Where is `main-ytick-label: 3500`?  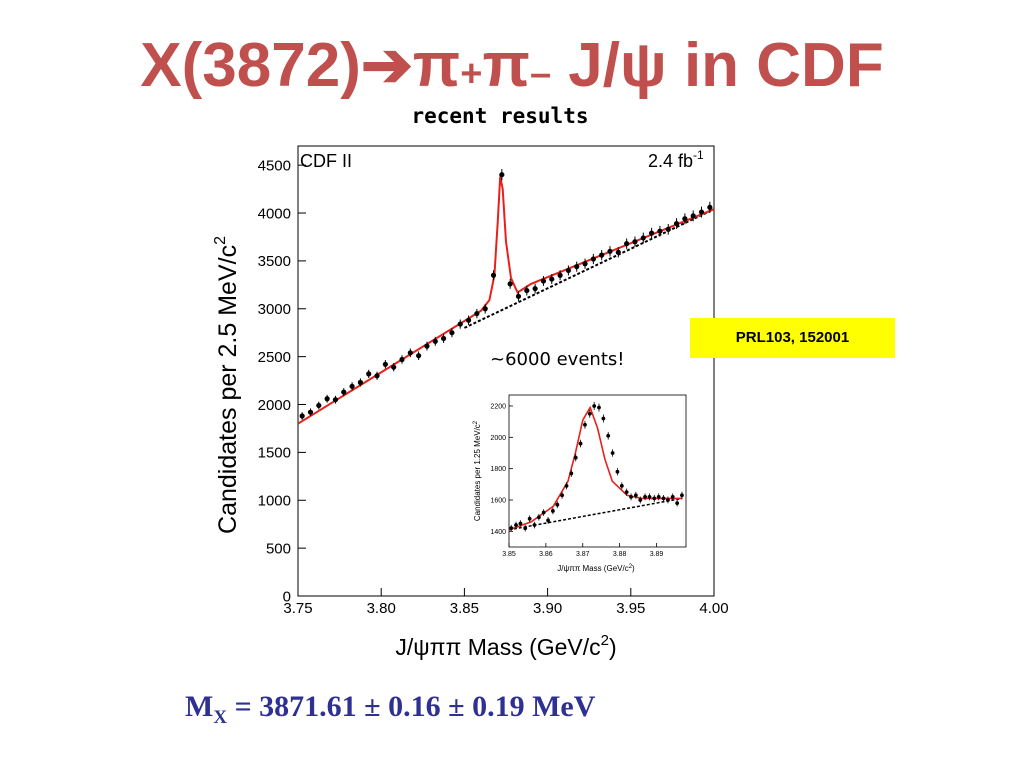
main-ytick-label: 3500 is located at coordinates (274, 261).